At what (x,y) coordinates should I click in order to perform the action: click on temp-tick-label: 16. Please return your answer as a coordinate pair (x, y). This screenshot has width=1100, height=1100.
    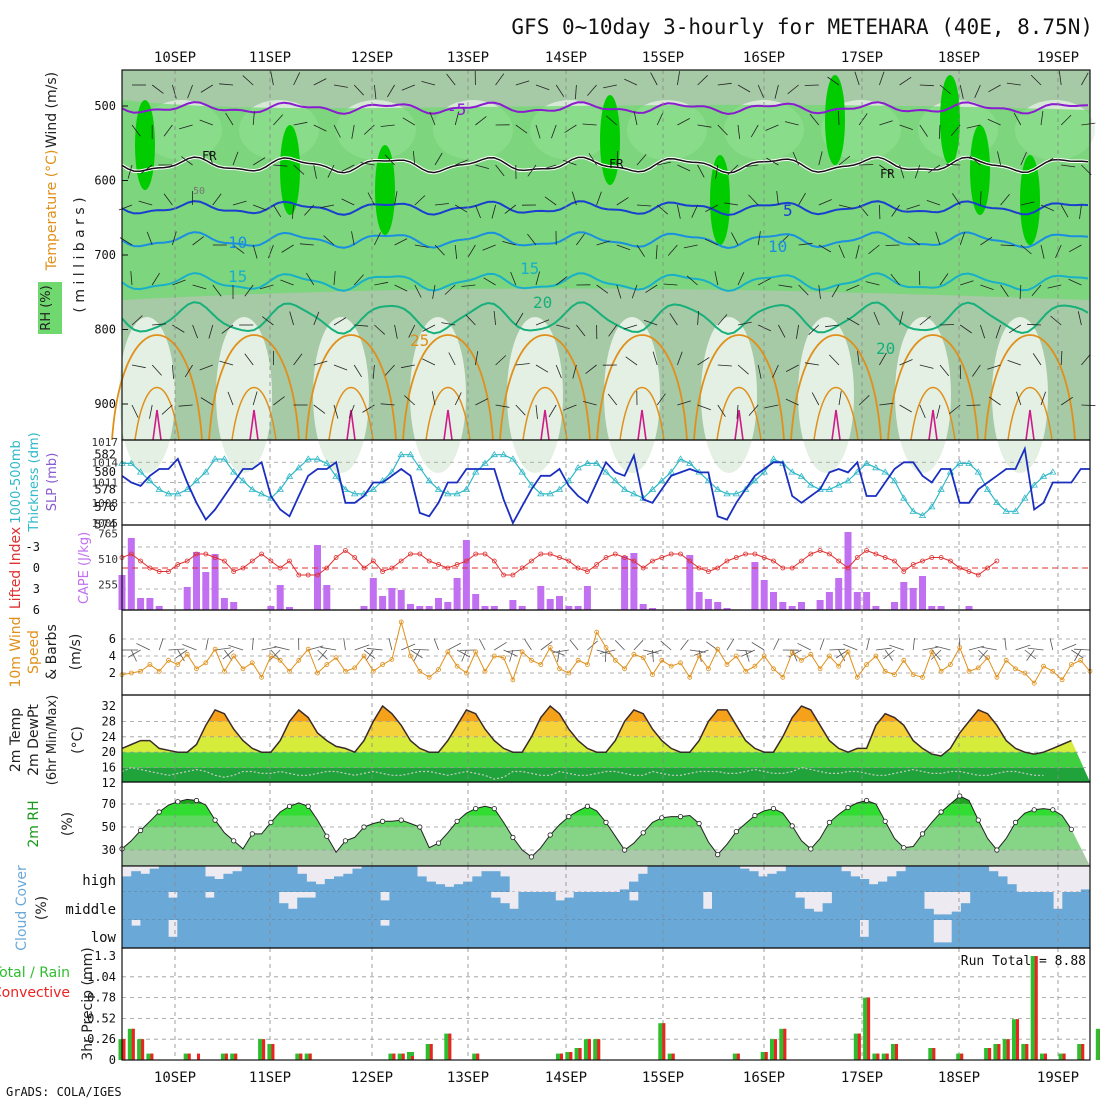
    Looking at the image, I should click on (109, 768).